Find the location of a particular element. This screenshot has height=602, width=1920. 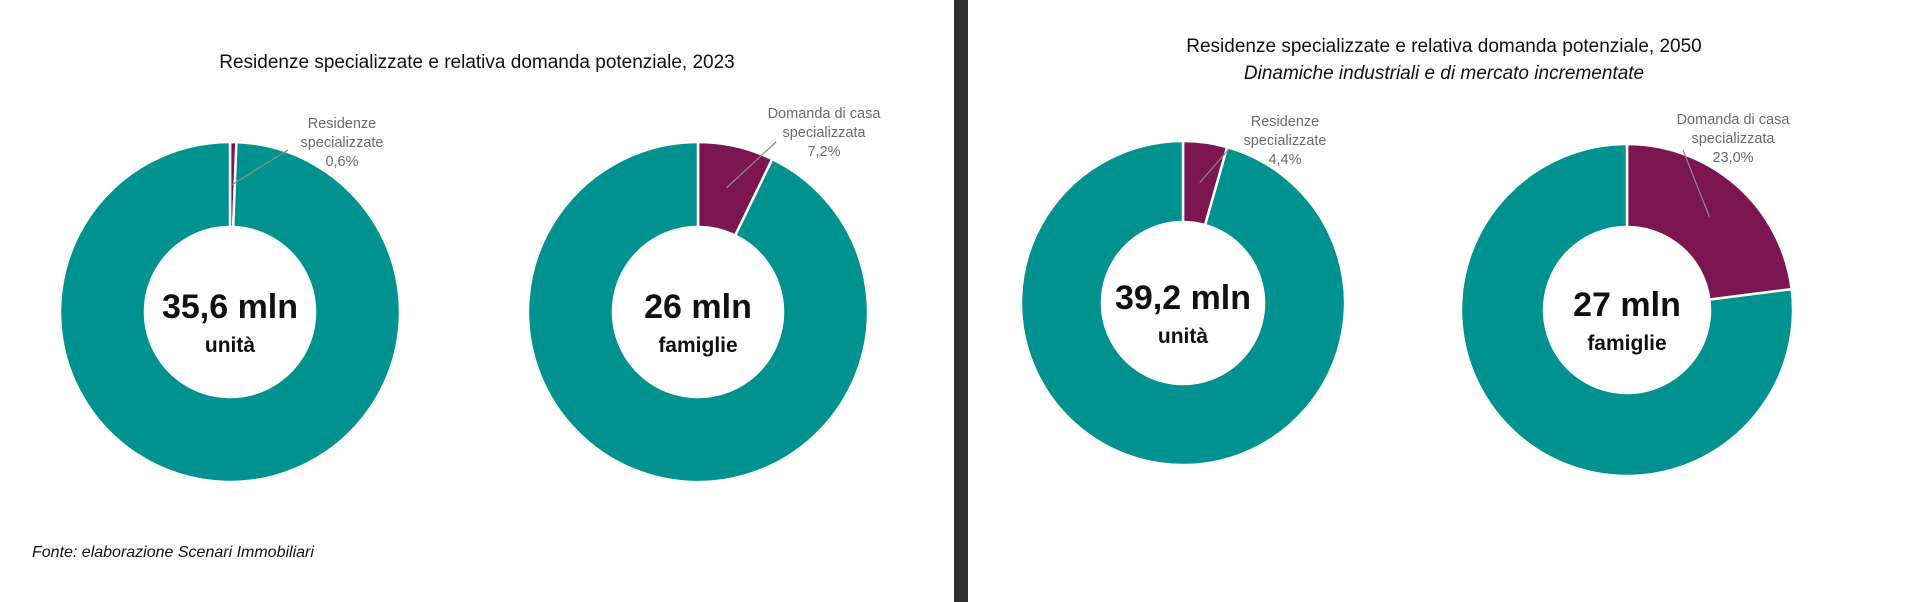

donut-center-value: 26 mln is located at coordinates (698, 307).